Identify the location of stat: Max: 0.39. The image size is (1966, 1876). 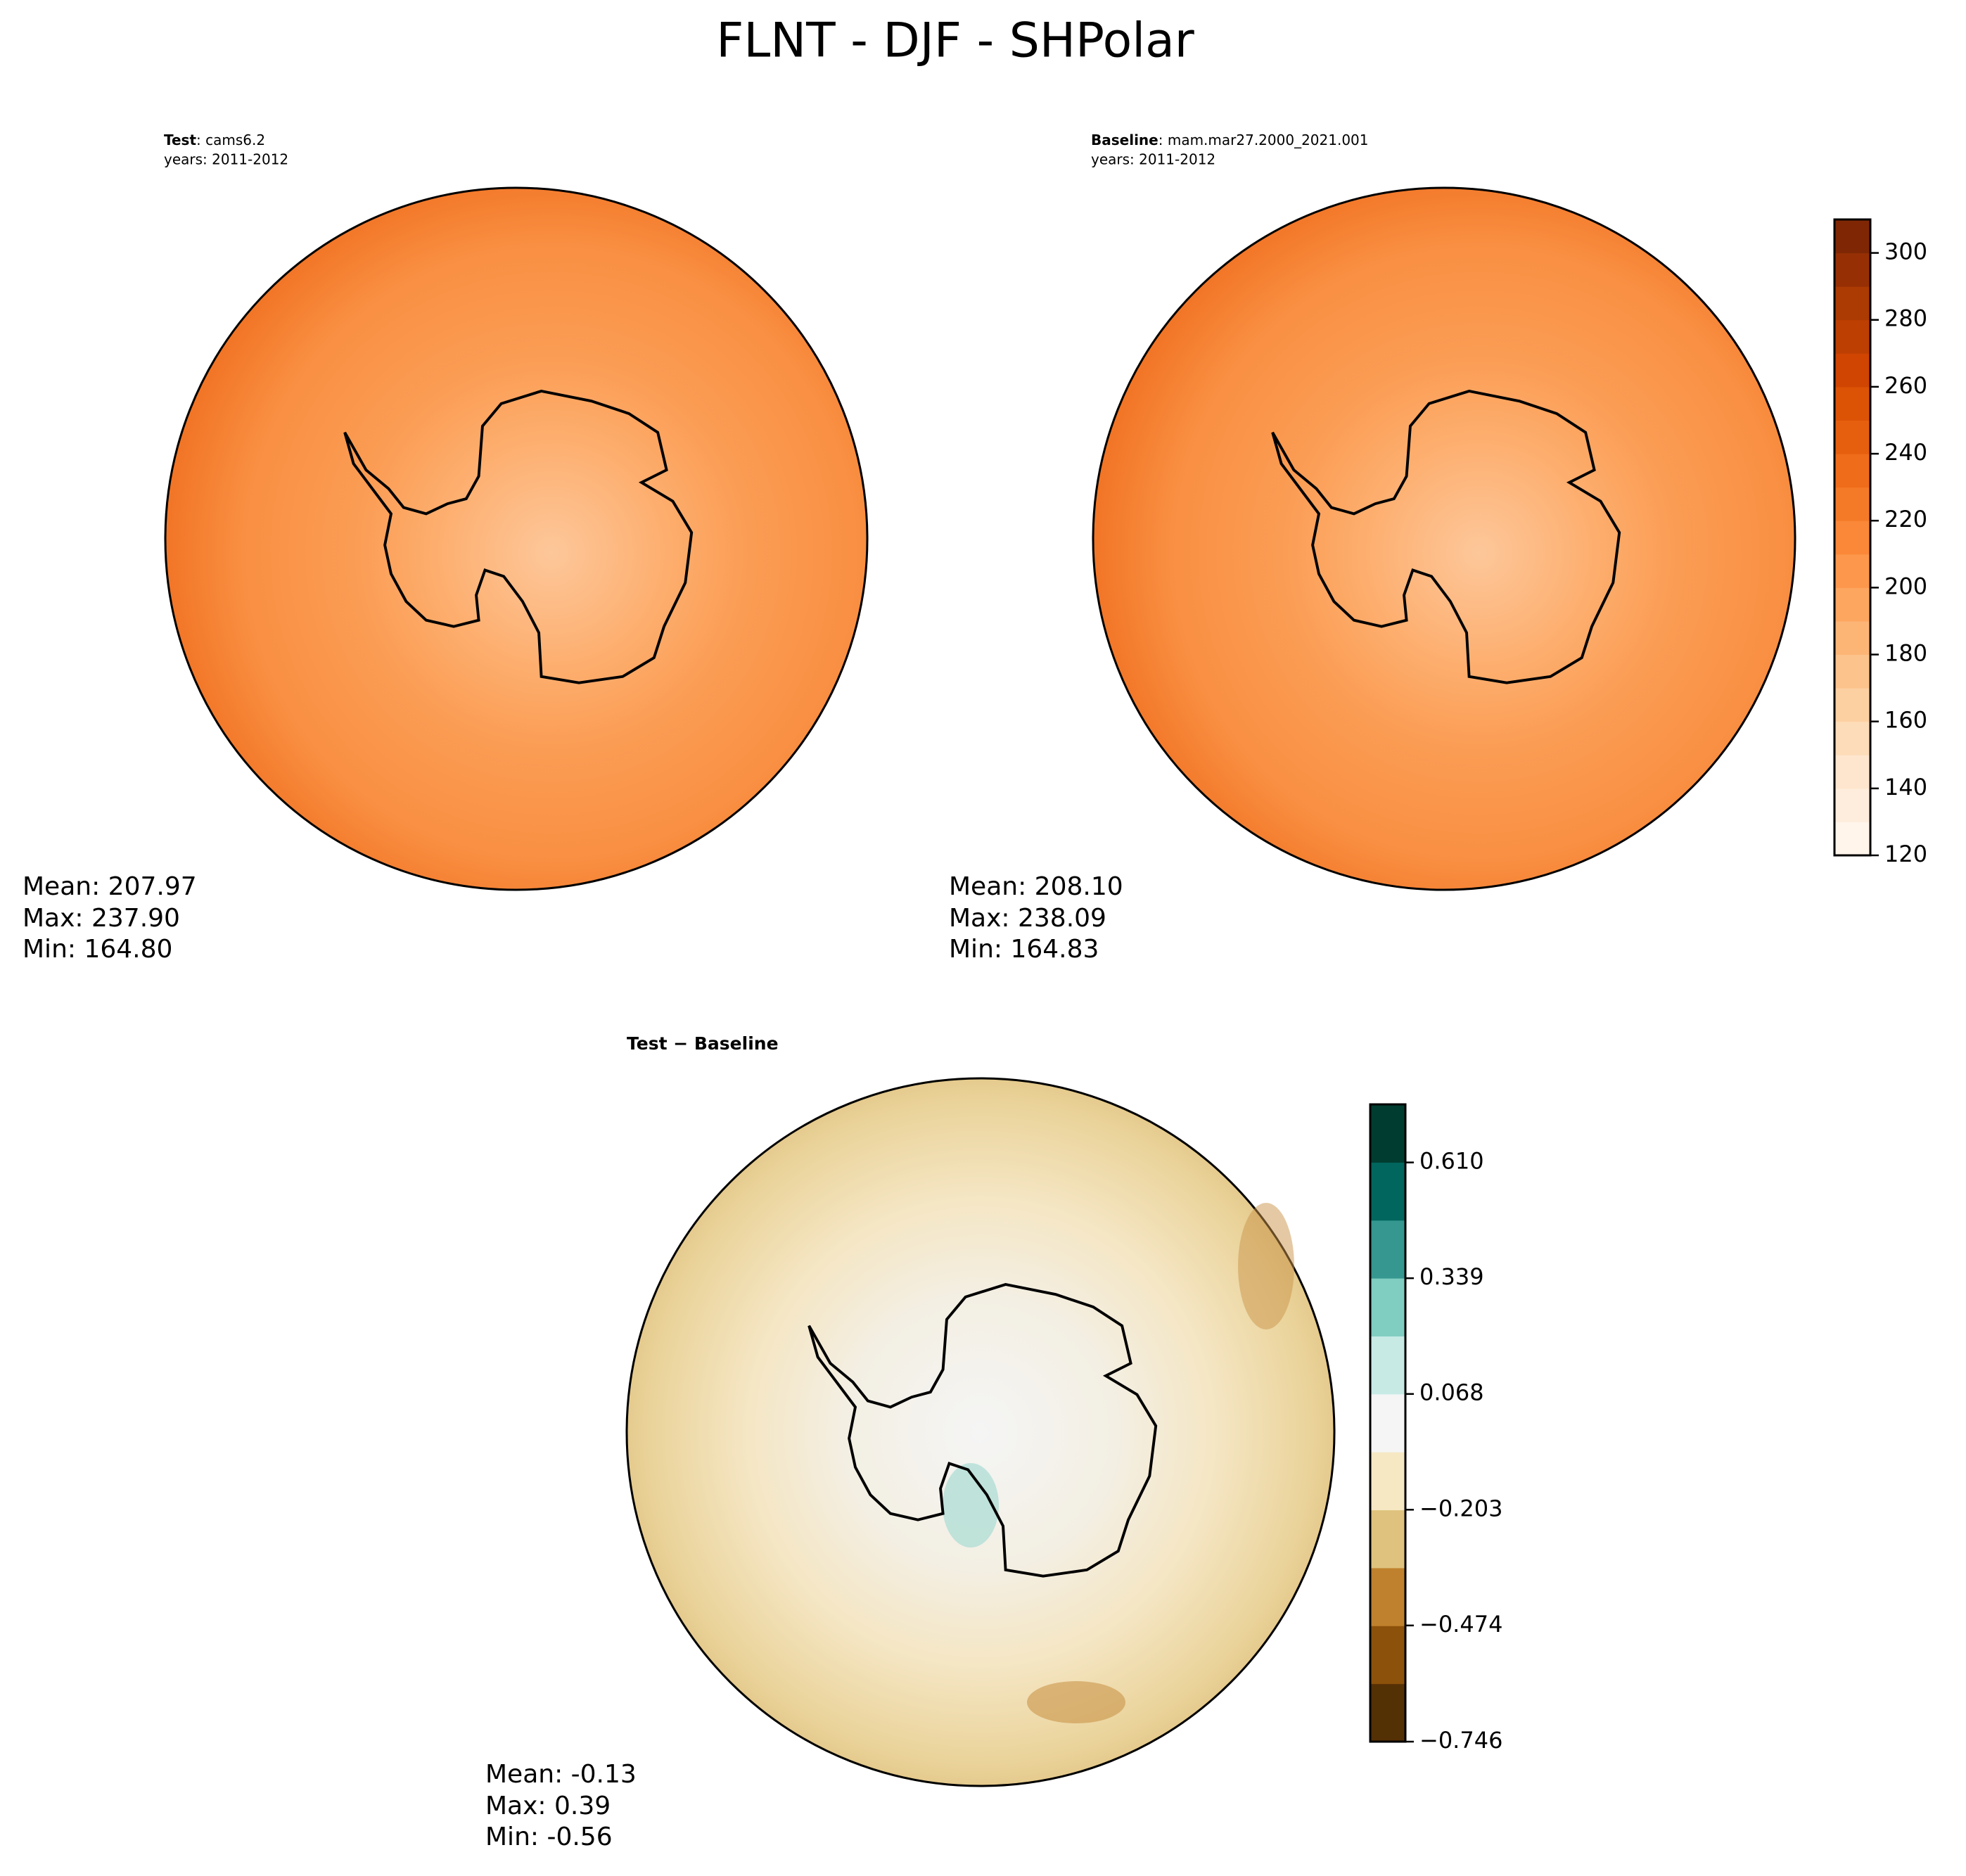
(548, 1806).